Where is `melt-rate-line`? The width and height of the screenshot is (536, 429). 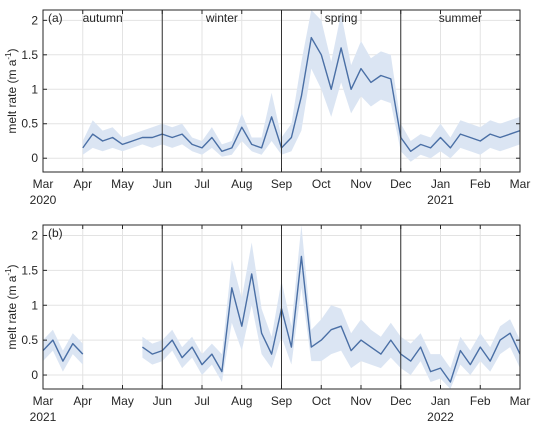 melt-rate-line is located at coordinates (63, 350).